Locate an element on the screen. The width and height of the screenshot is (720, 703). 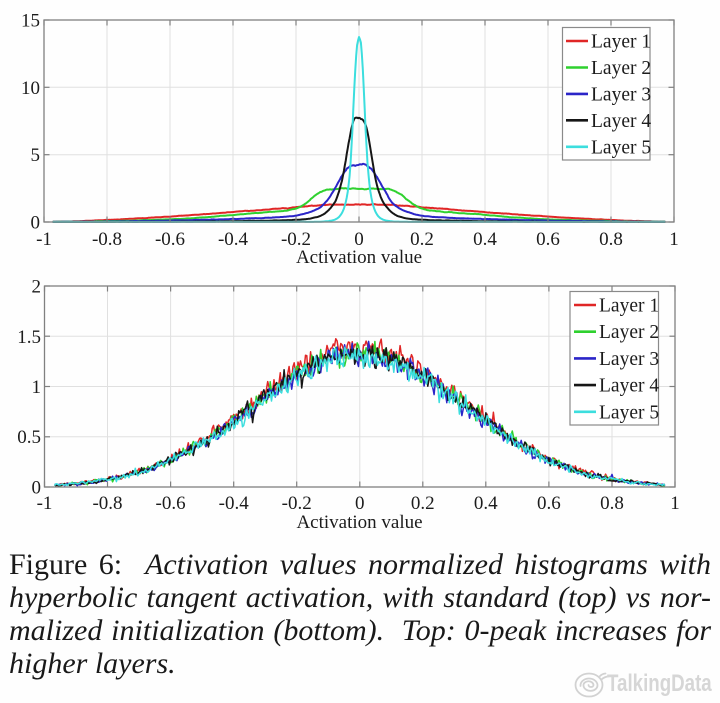
svg-text: 2 is located at coordinates (37, 287).